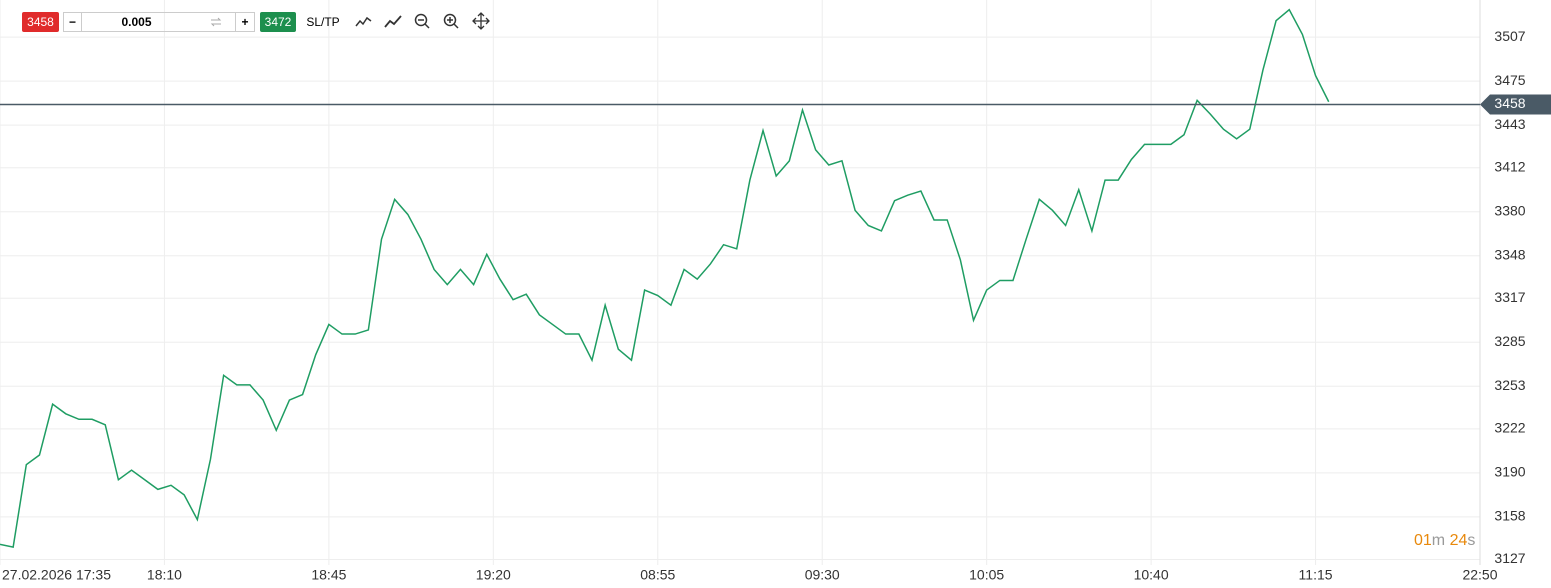  I want to click on buy-button: 3472, so click(278, 22).